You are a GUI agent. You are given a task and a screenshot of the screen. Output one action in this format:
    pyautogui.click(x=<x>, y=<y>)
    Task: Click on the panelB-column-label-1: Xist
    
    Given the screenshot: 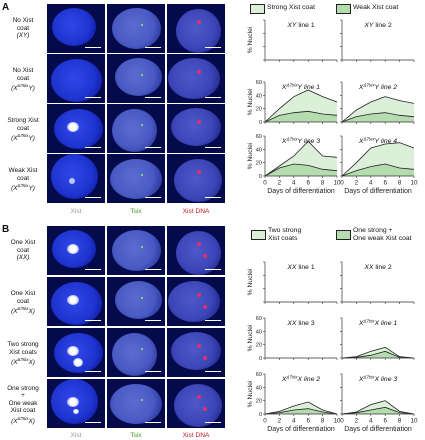 What is the action you would take?
    pyautogui.click(x=76, y=435)
    